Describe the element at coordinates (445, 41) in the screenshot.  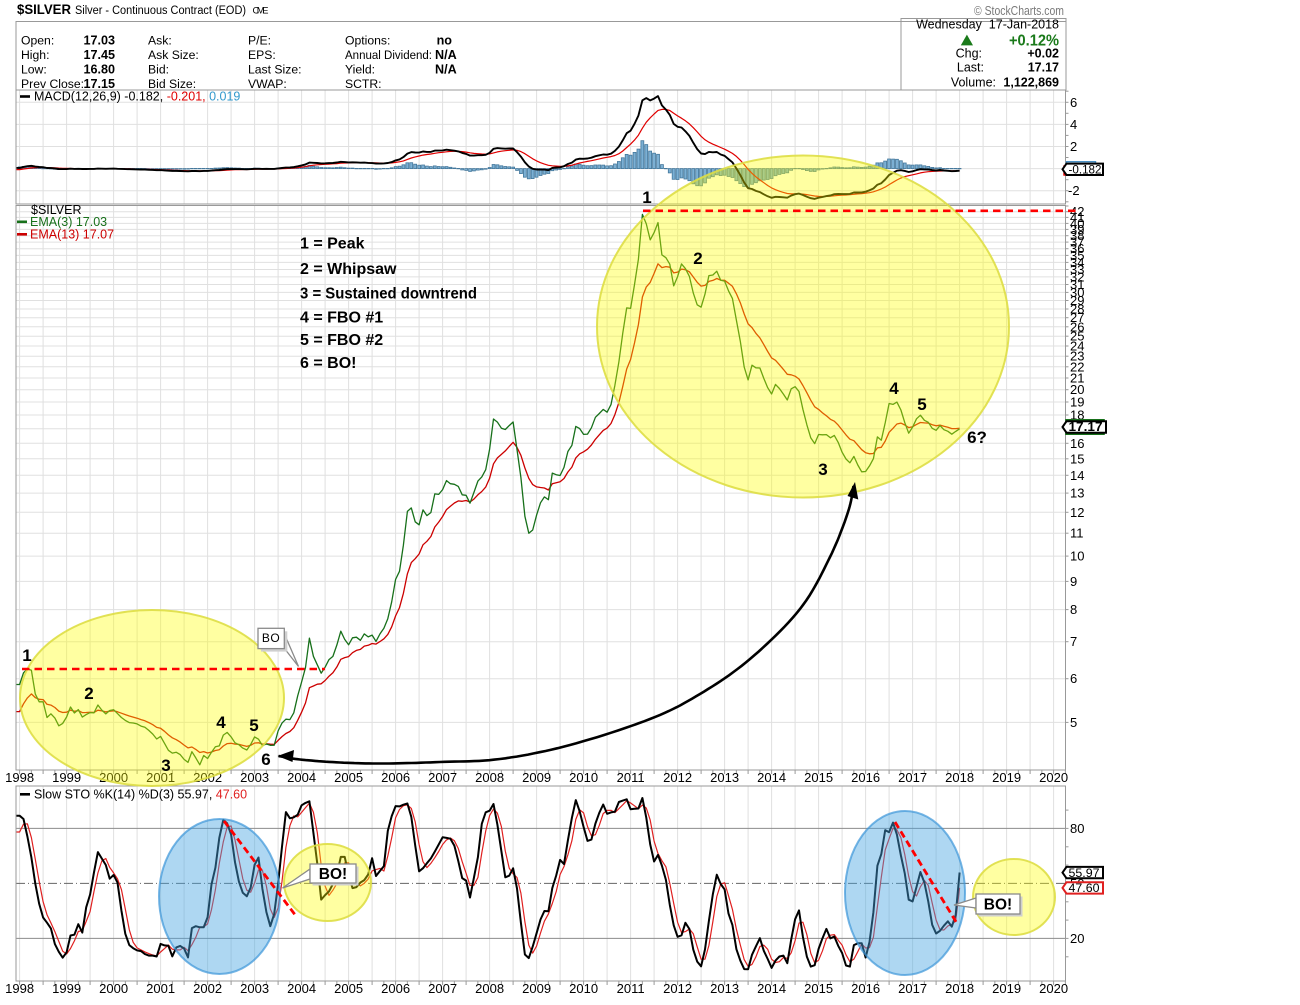
I see `svg-text: no` at that location.